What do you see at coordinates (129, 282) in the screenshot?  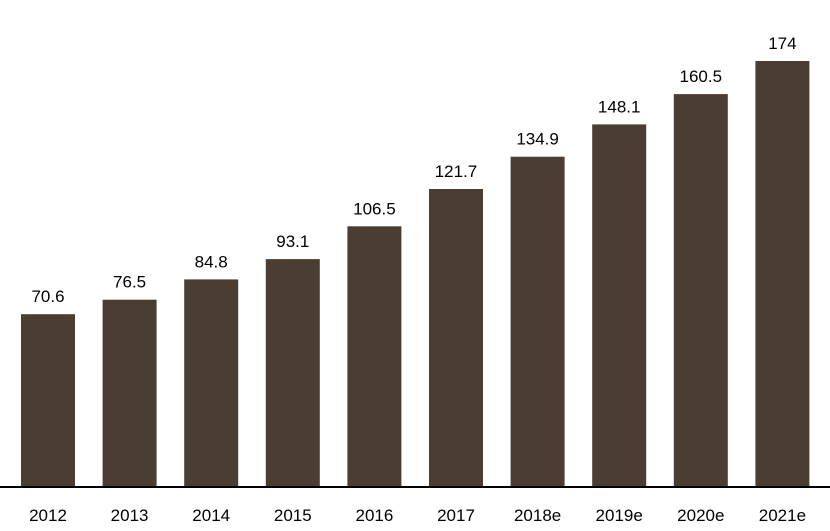 I see `value-label-2013: 76.5` at bounding box center [129, 282].